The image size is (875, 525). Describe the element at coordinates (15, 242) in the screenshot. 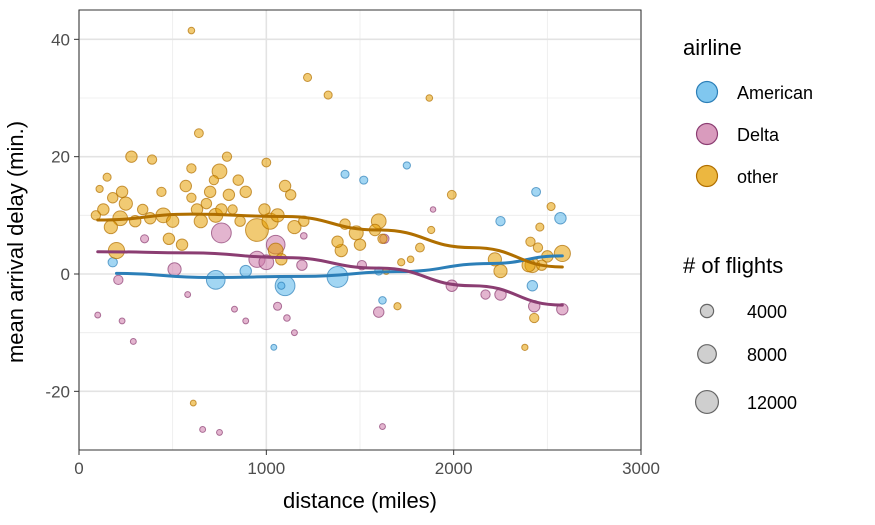

I see `y-axis-label: mean arrival delay (min.)` at that location.